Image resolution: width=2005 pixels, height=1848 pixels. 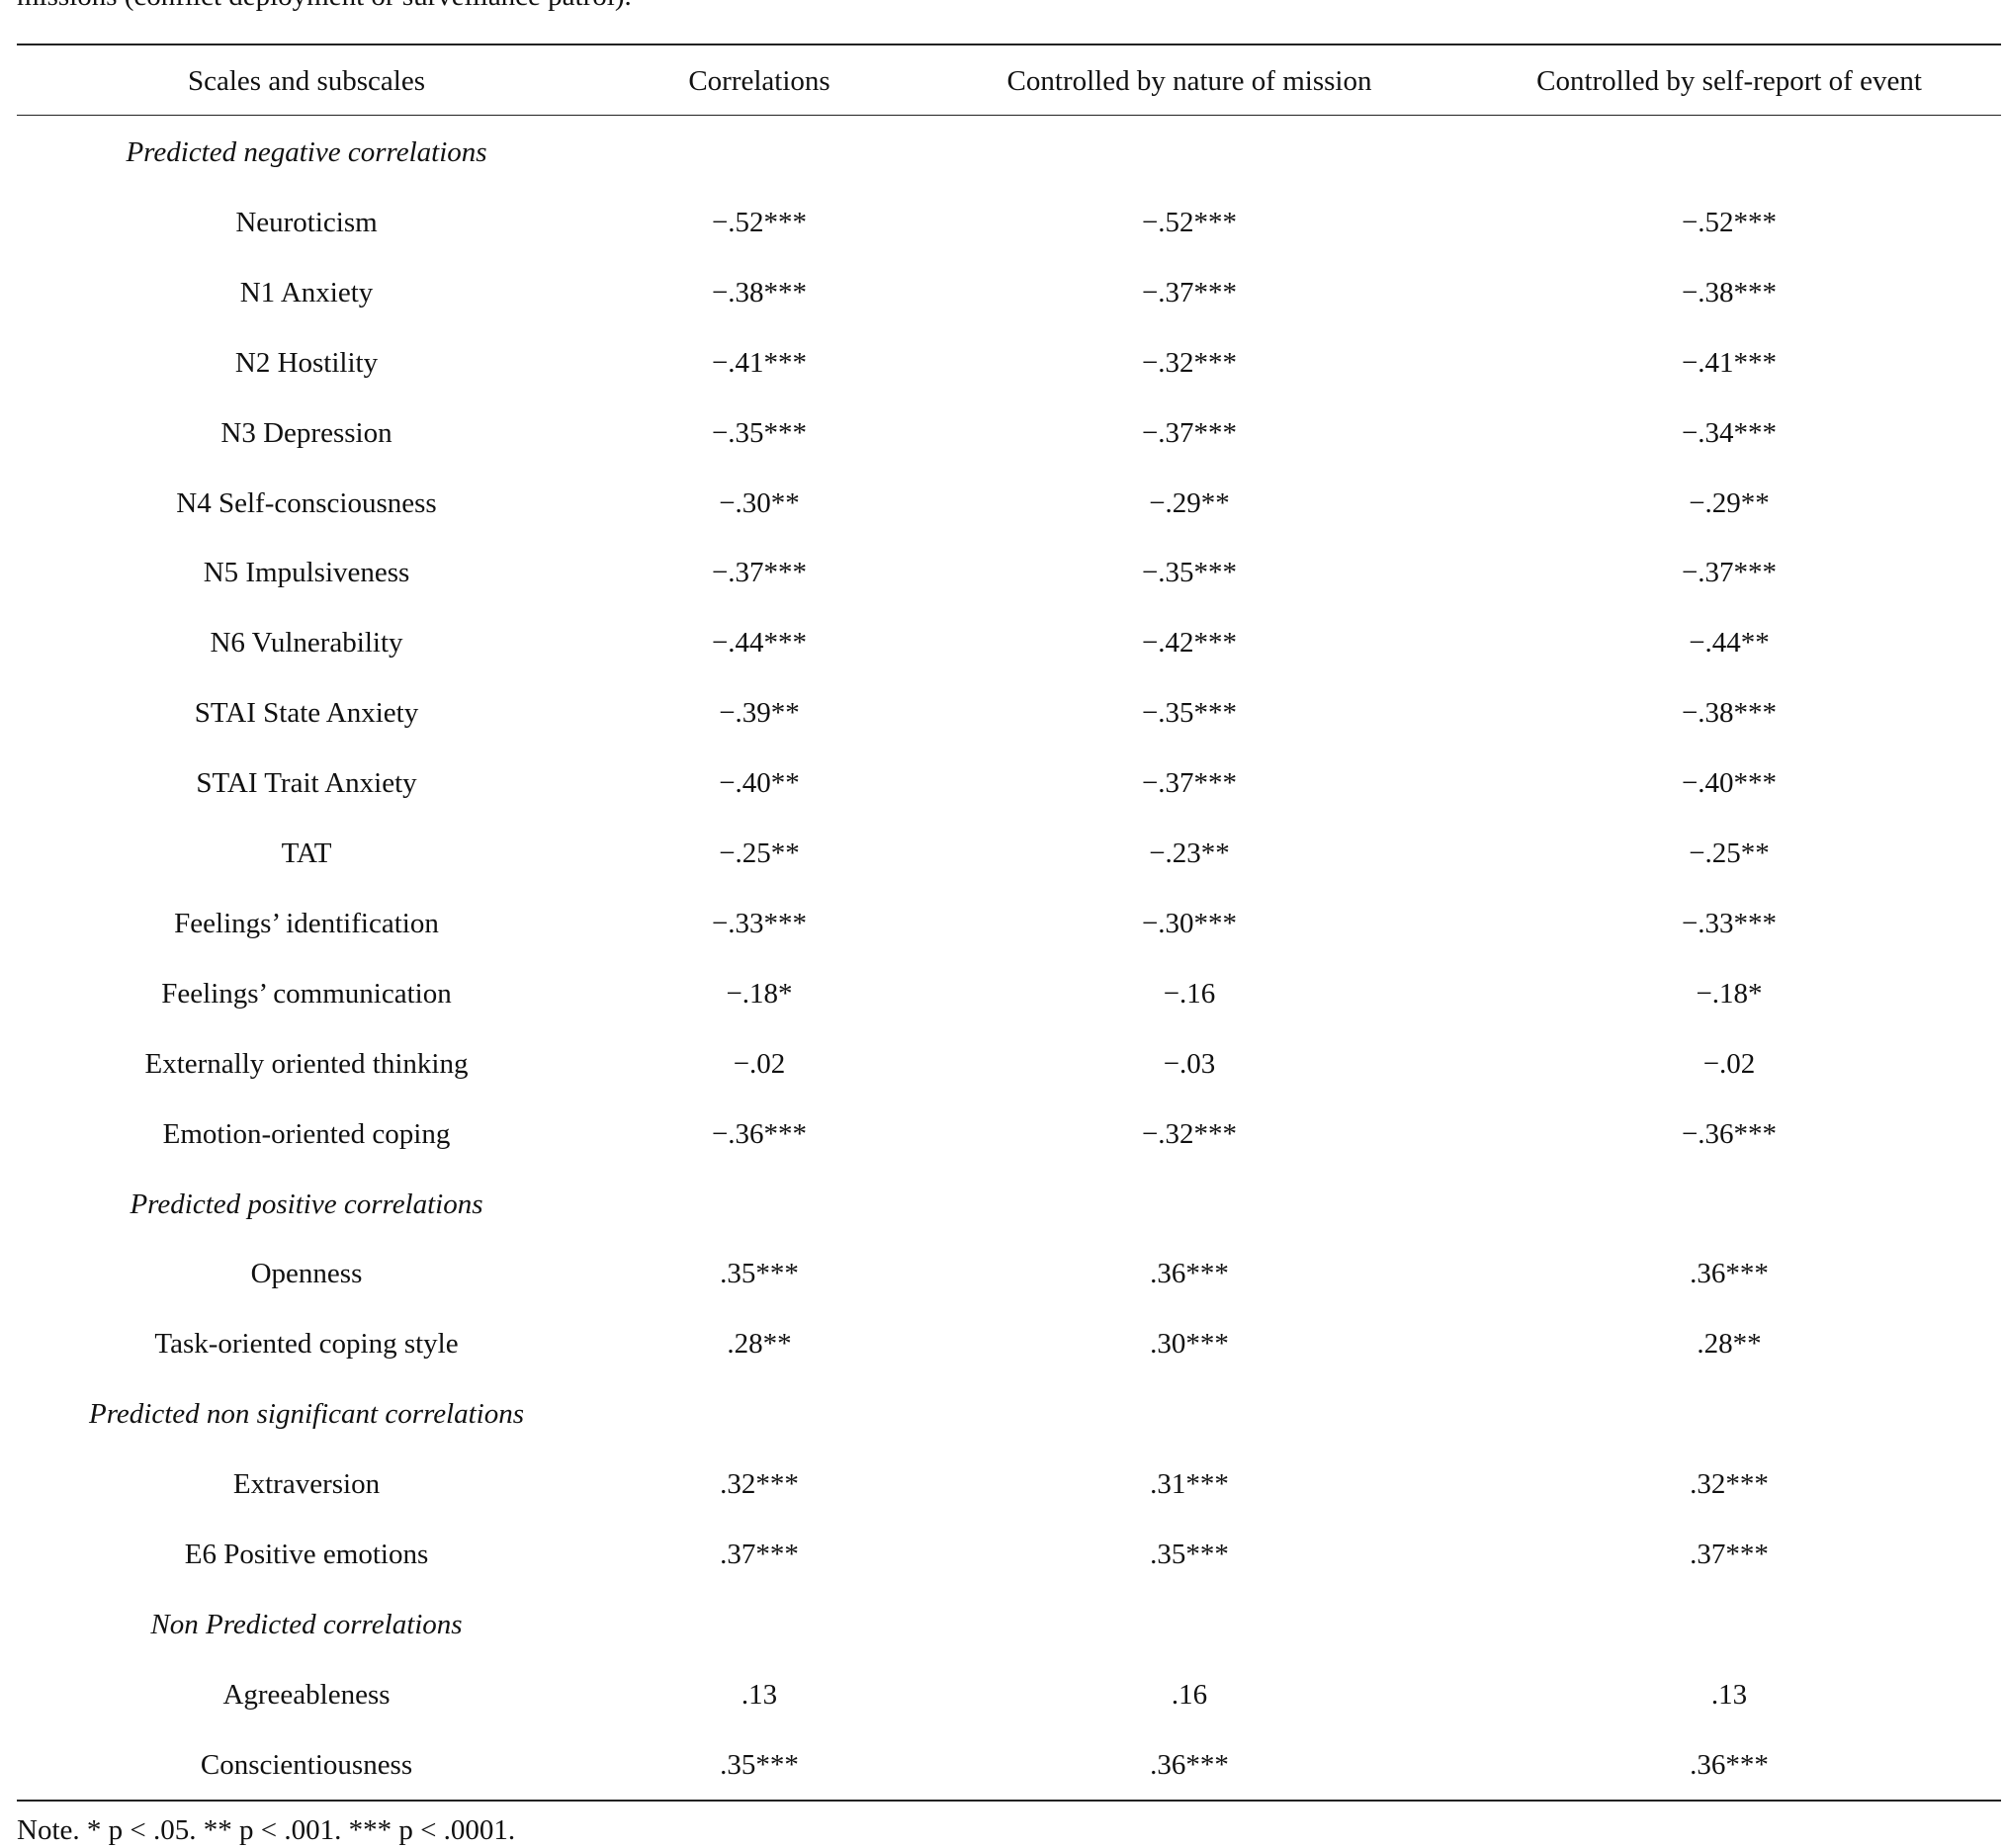 What do you see at coordinates (307, 152) in the screenshot?
I see `section-title: Predicted negative correlations` at bounding box center [307, 152].